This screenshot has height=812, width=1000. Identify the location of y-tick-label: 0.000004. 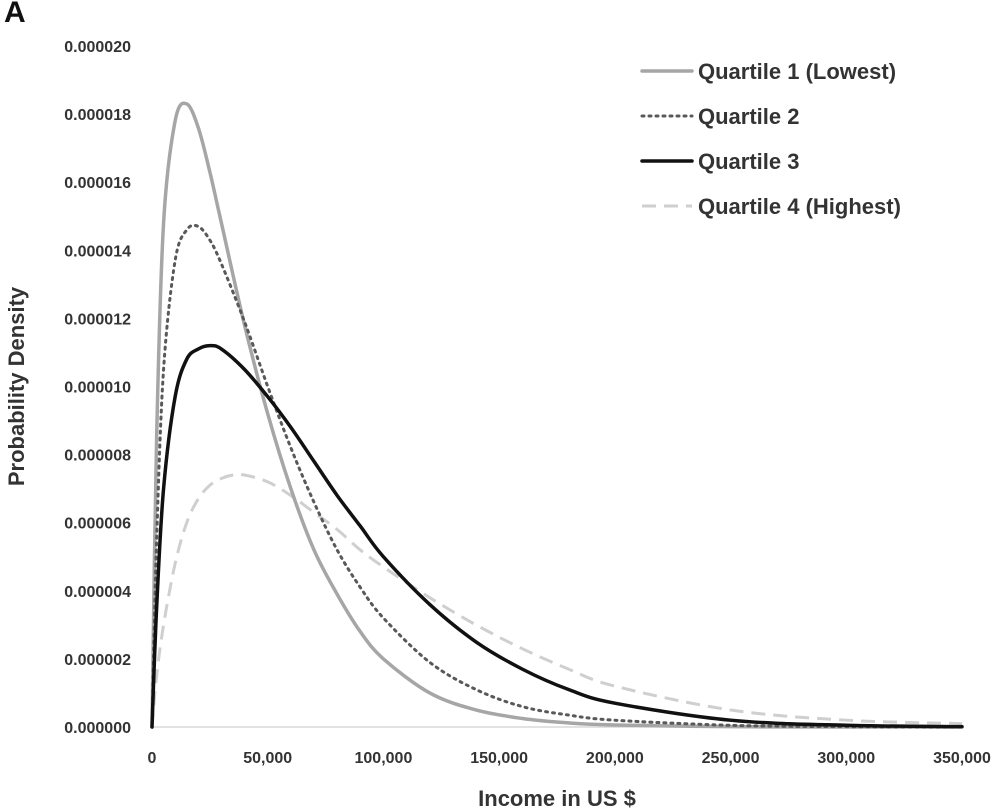
(97, 592).